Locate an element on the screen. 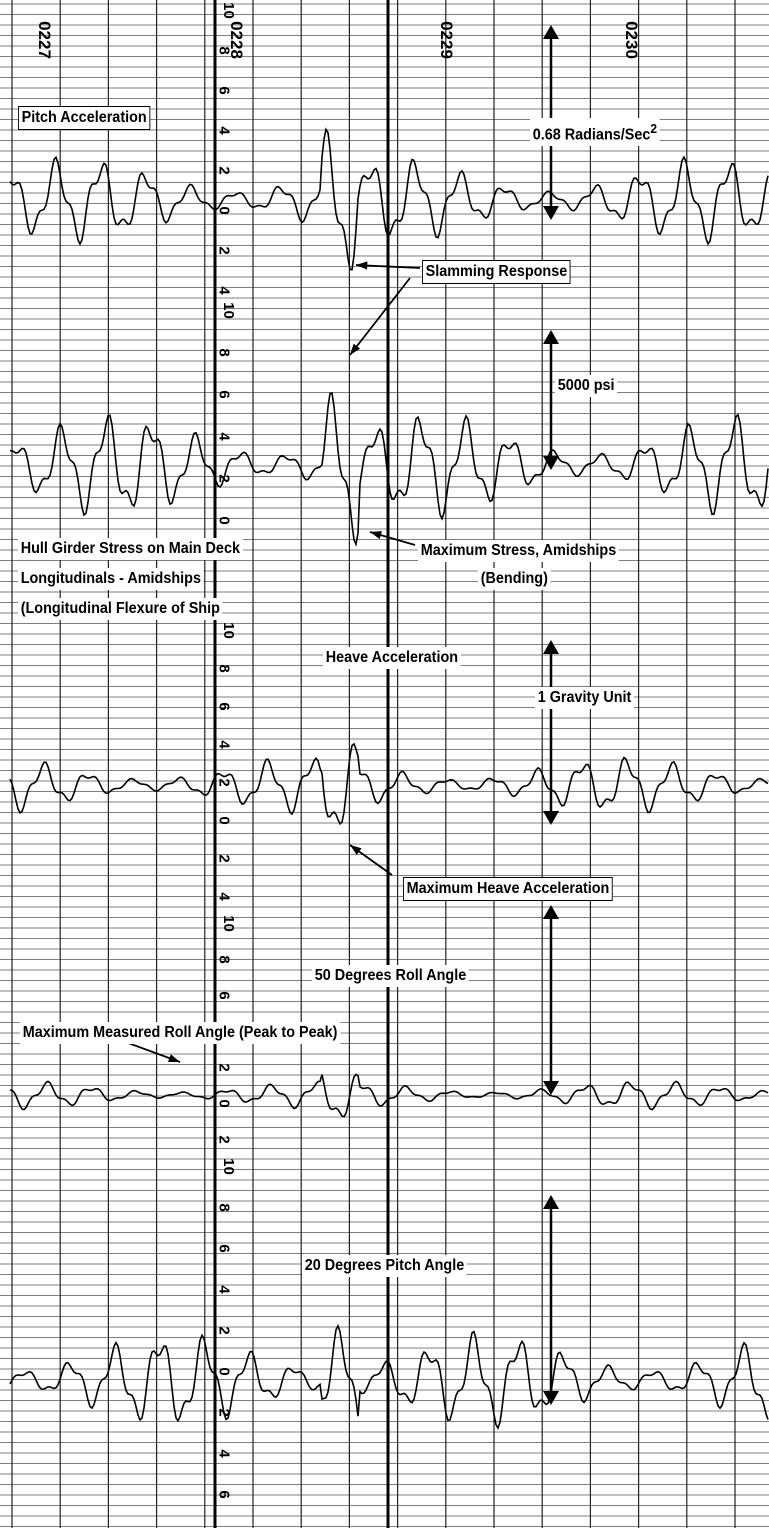 Image resolution: width=769 pixels, height=1528 pixels. time-label: 0229 is located at coordinates (446, 40).